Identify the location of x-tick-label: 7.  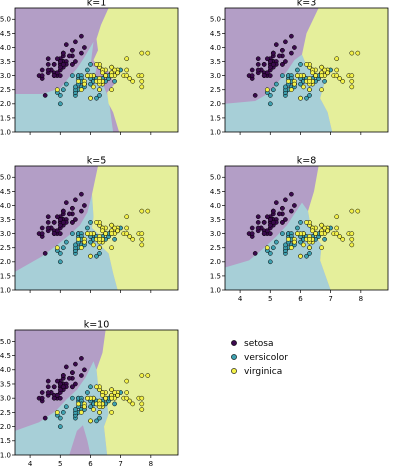
(330, 299).